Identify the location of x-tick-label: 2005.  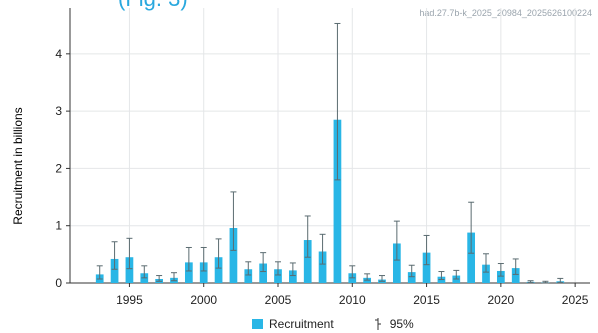
(278, 300).